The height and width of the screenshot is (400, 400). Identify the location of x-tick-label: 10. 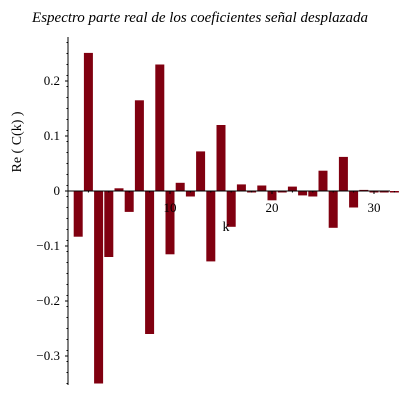
(170, 207).